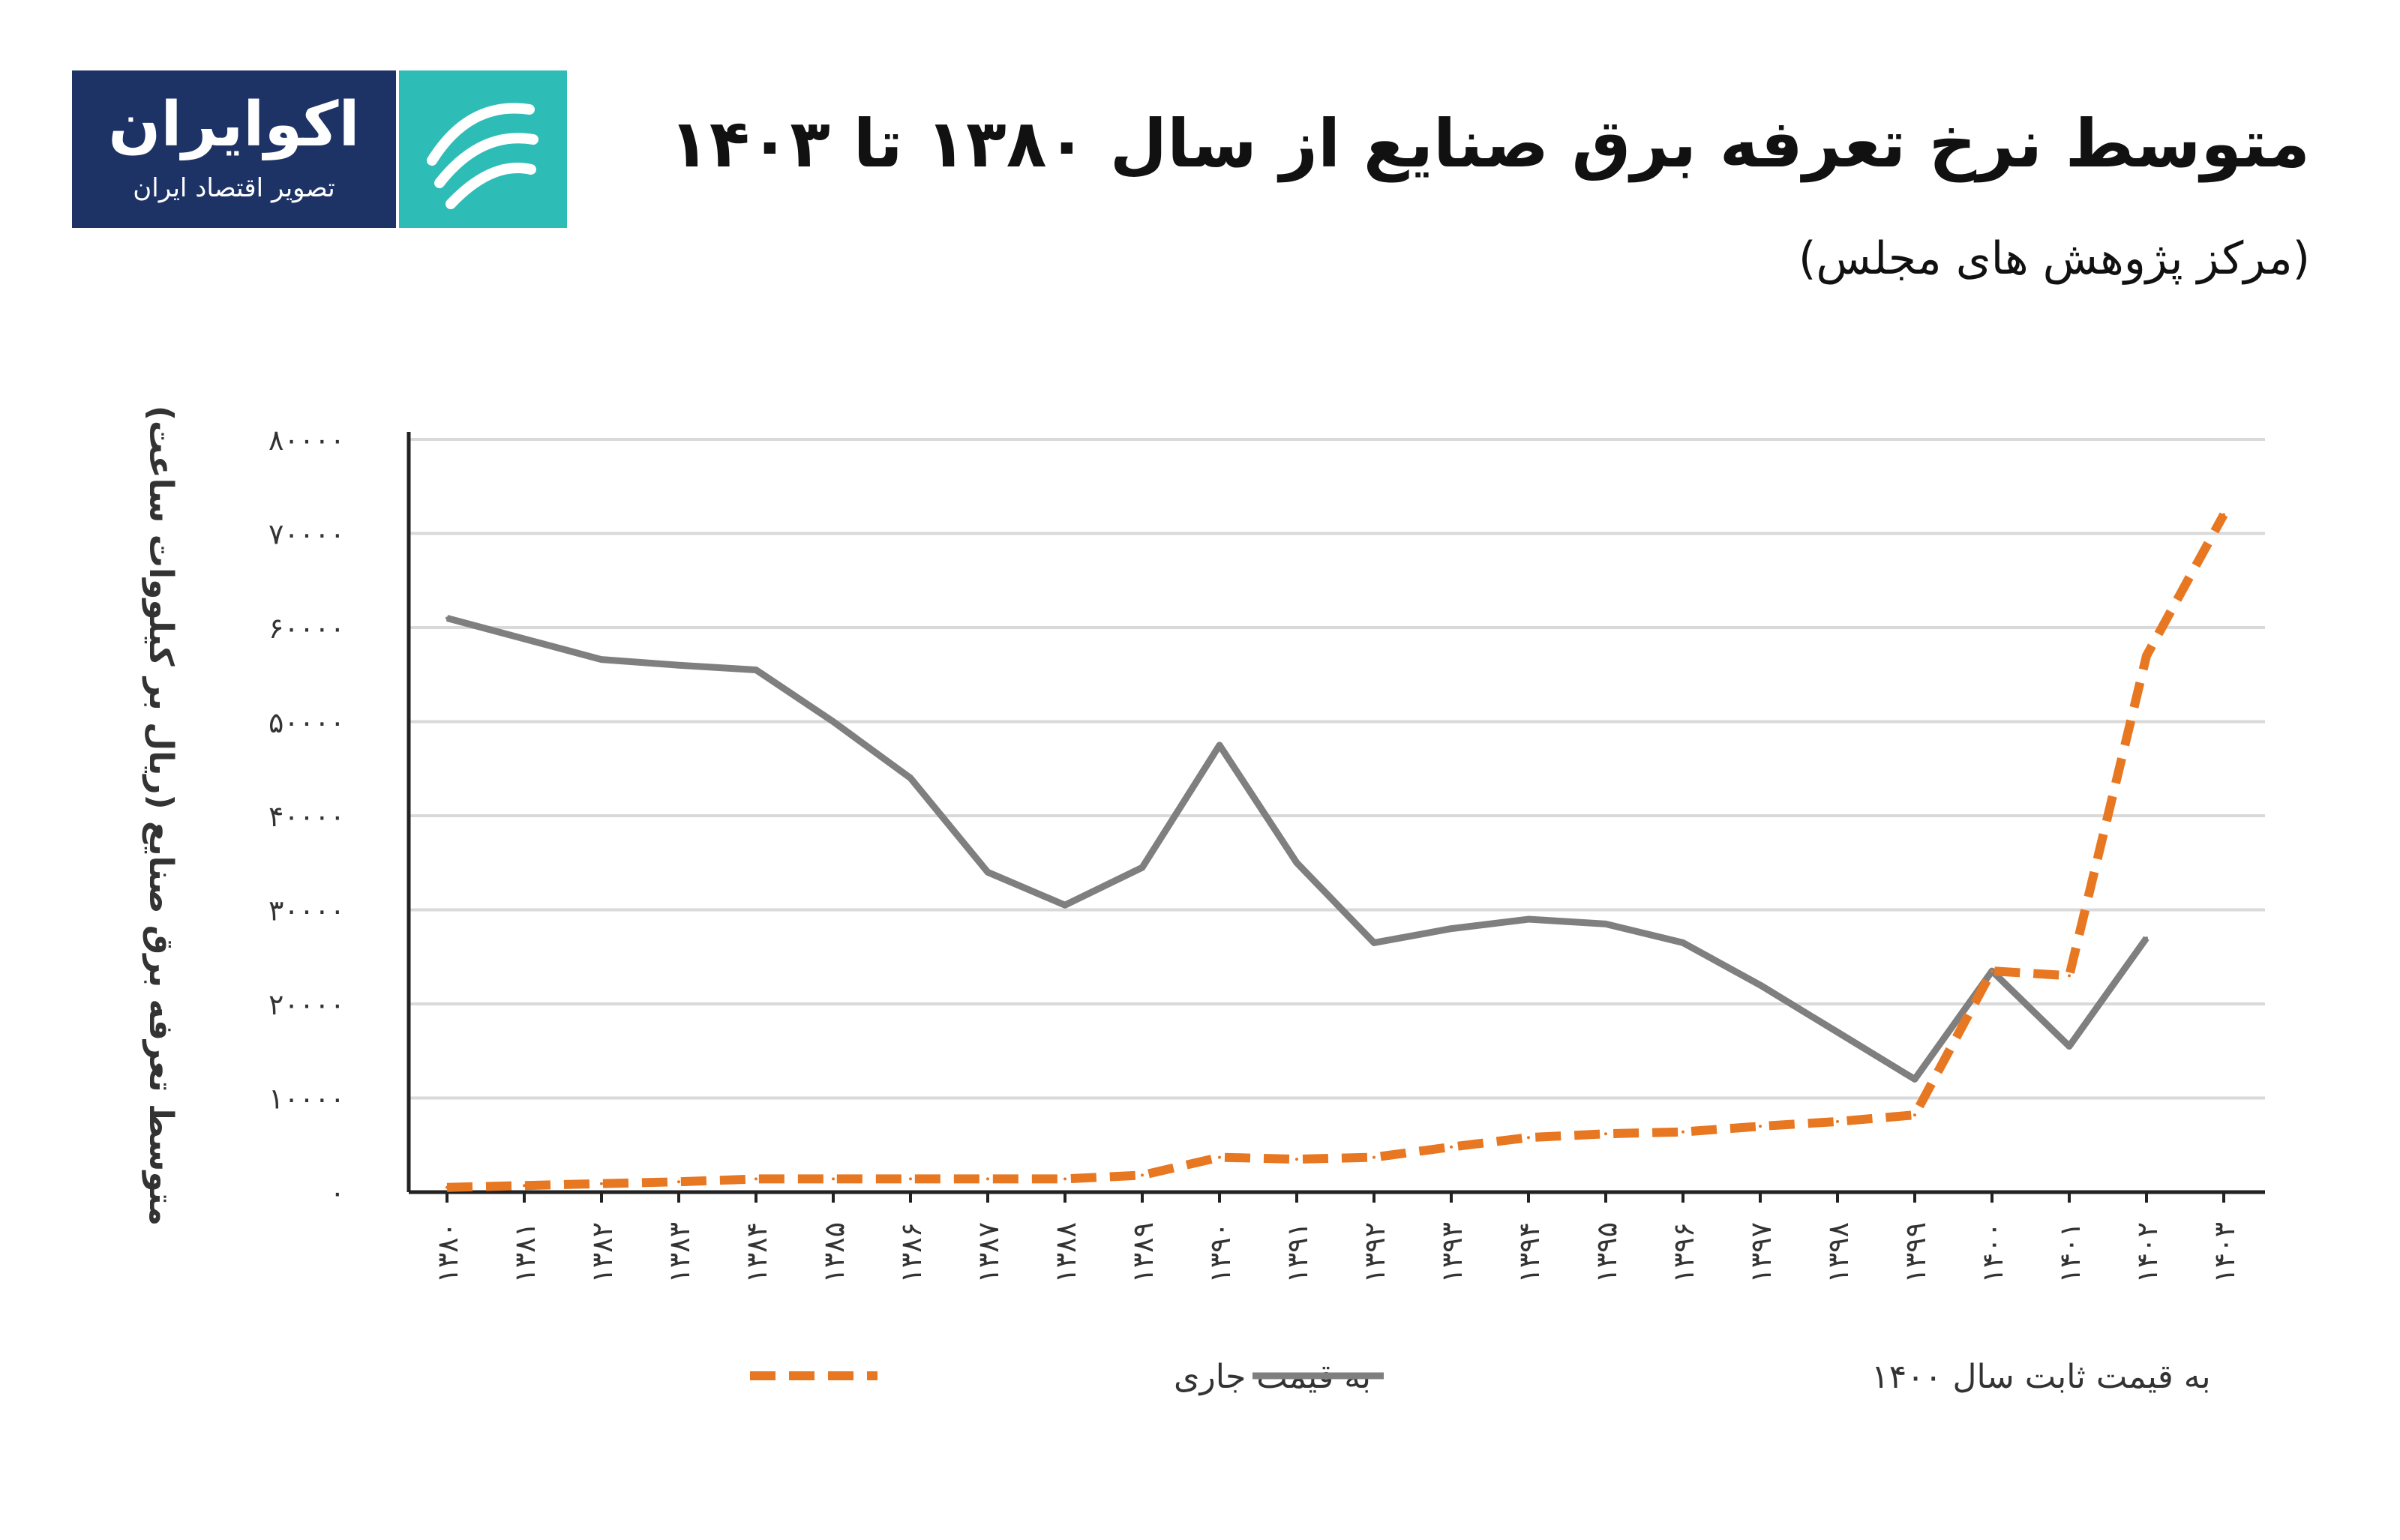 The image size is (2400, 1540). I want to click on x-tick-label: ۱۳۸۶, so click(911, 1253).